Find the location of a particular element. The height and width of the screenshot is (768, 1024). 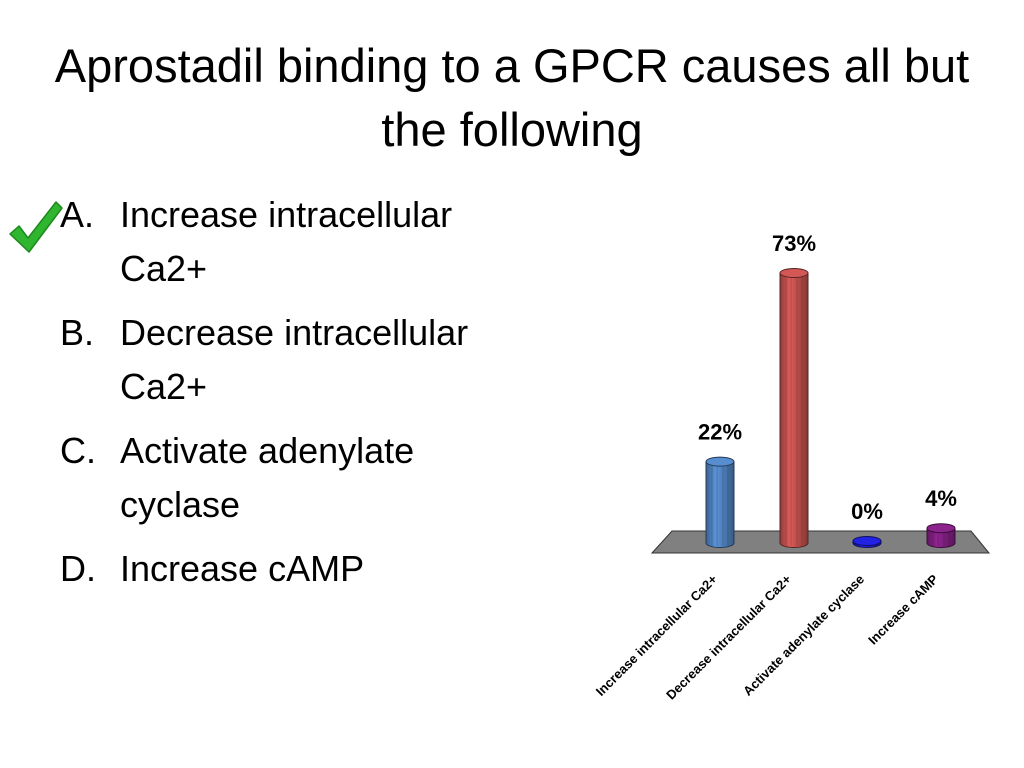

answer-option-c: C. Activate adenylate cyclase is located at coordinates (280, 478).